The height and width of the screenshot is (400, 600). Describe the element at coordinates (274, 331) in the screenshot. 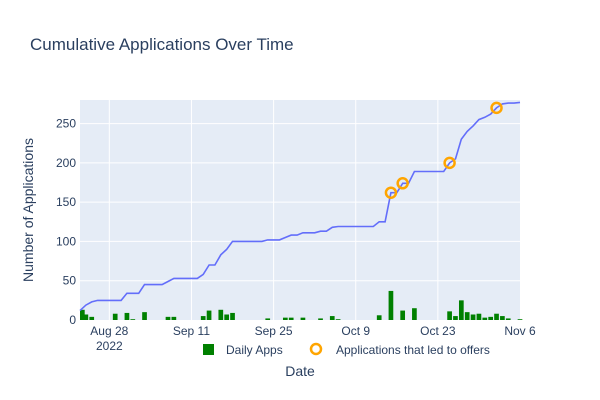

I see `x-tick-label: Sep 25` at that location.